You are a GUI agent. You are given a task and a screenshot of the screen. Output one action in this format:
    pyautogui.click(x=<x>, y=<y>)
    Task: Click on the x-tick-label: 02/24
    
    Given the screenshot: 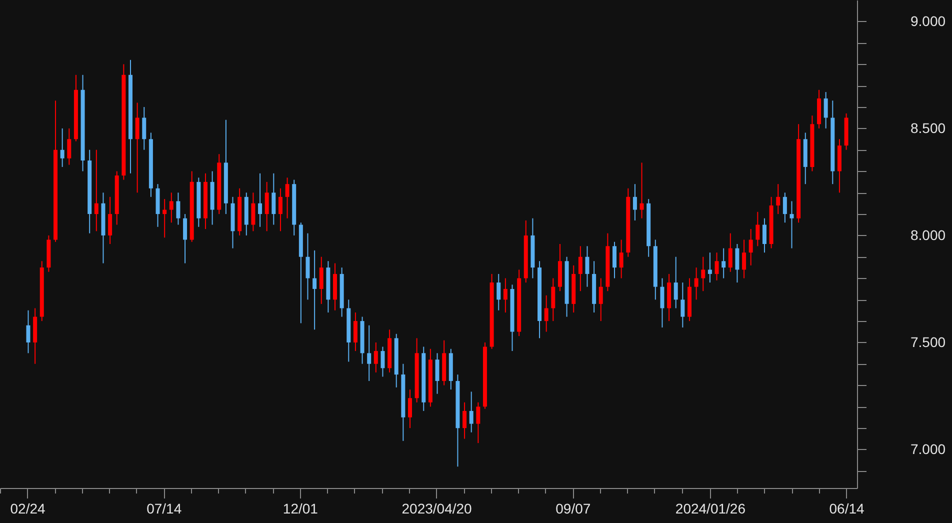 What is the action you would take?
    pyautogui.click(x=28, y=508)
    